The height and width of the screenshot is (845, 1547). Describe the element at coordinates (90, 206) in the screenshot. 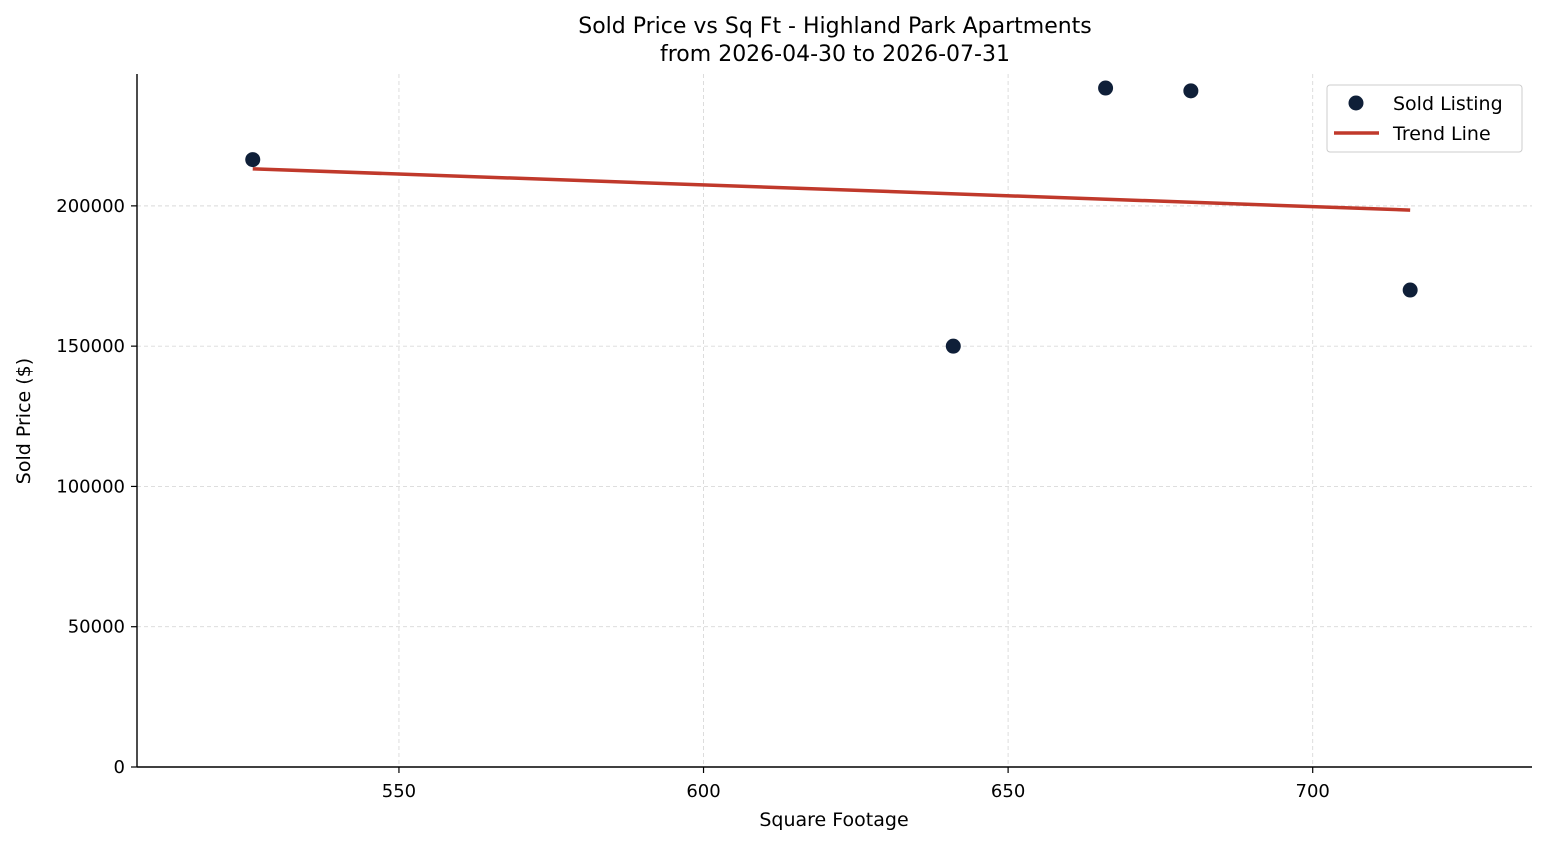

I see `y-tick-label: 200000` at that location.